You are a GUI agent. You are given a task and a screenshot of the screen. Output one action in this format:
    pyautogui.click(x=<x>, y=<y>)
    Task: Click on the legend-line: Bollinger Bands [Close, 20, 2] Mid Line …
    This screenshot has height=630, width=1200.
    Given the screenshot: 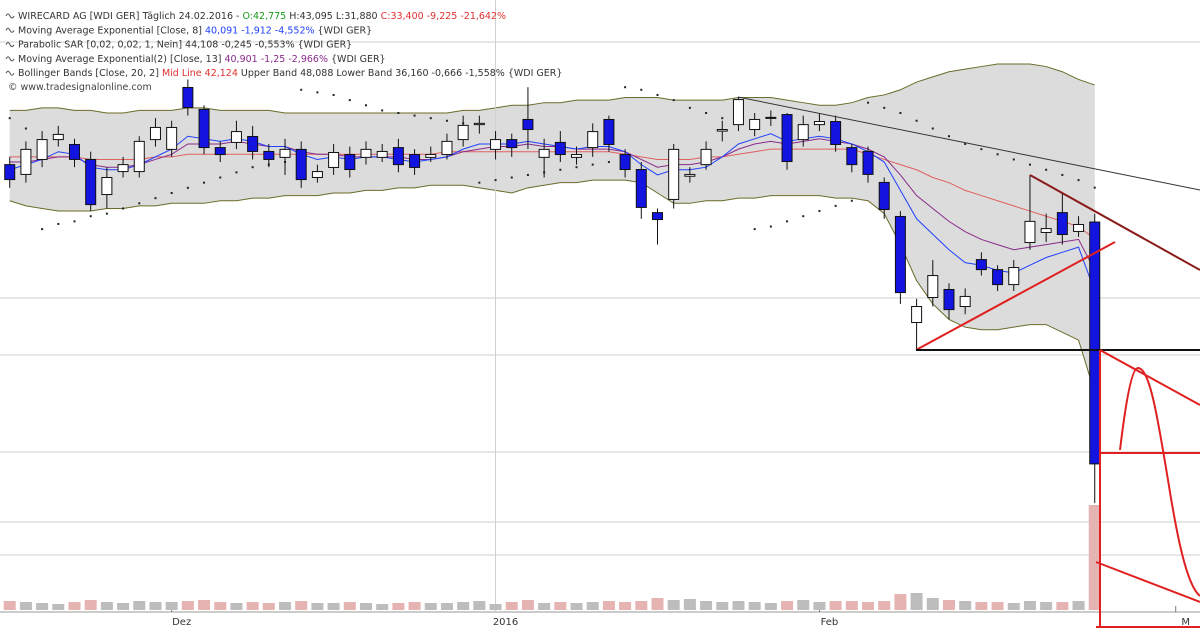 What is the action you would take?
    pyautogui.click(x=290, y=73)
    